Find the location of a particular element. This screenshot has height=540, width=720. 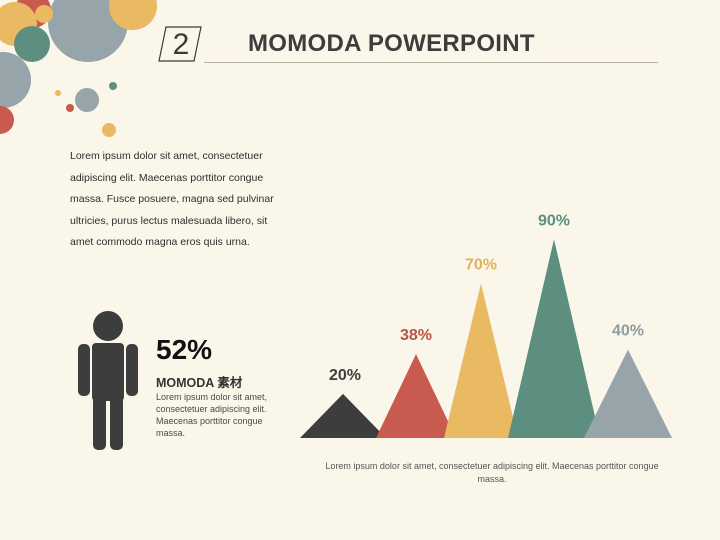

slide-number-frame is located at coordinates (180, 44).